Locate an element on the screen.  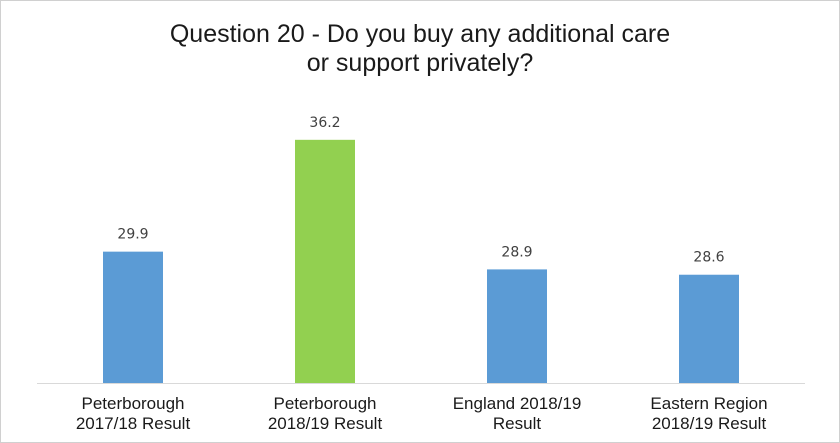
category-label-2-line-2: 2018/19 Result is located at coordinates (325, 423).